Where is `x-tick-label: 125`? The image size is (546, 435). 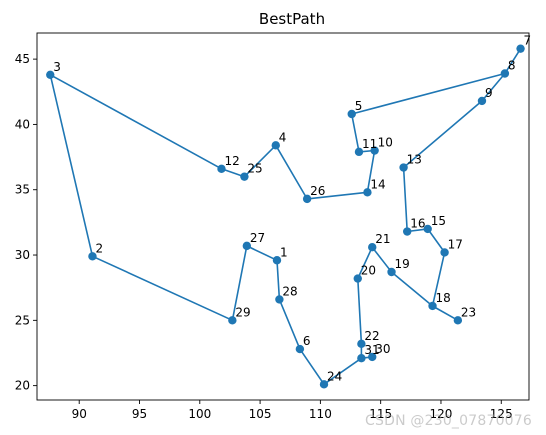
x-tick-label: 125 is located at coordinates (501, 414).